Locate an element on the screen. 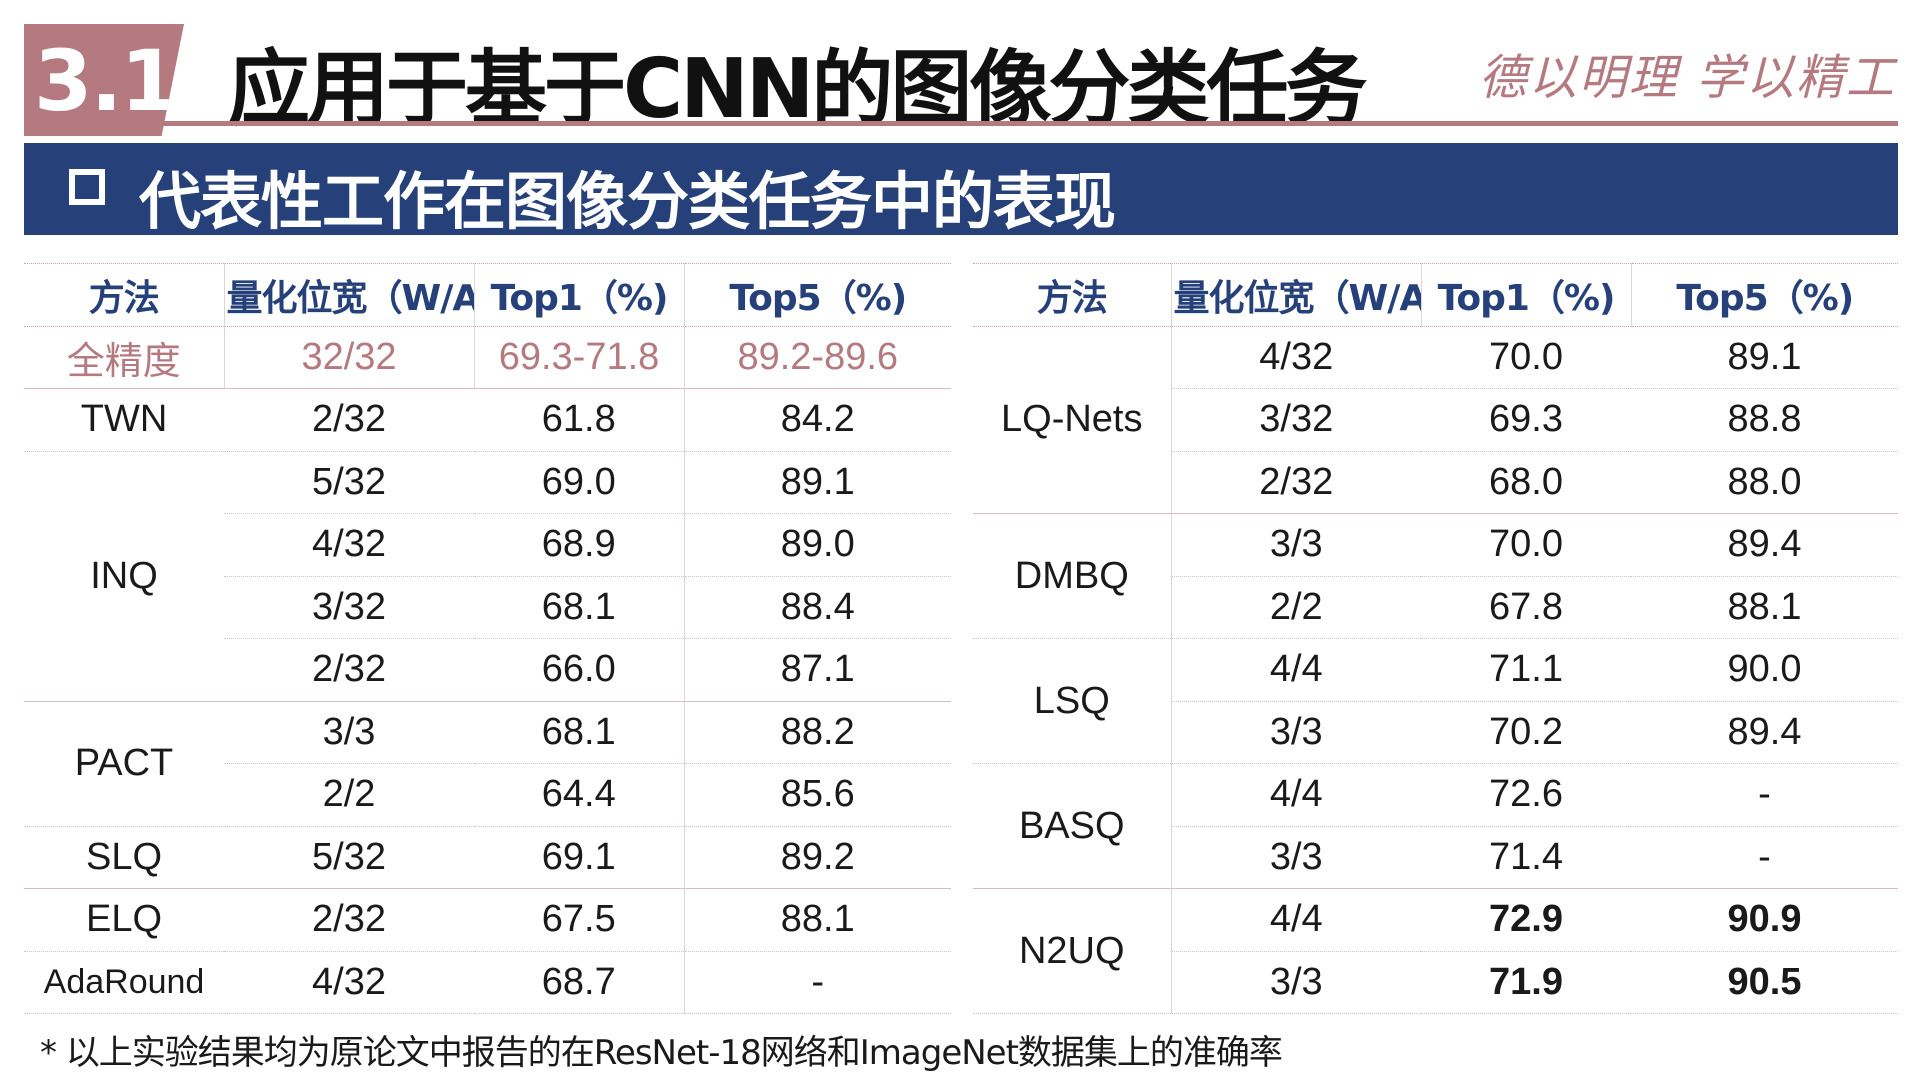 This screenshot has height=1080, width=1920. top1-cell: 68.1 is located at coordinates (579, 732).